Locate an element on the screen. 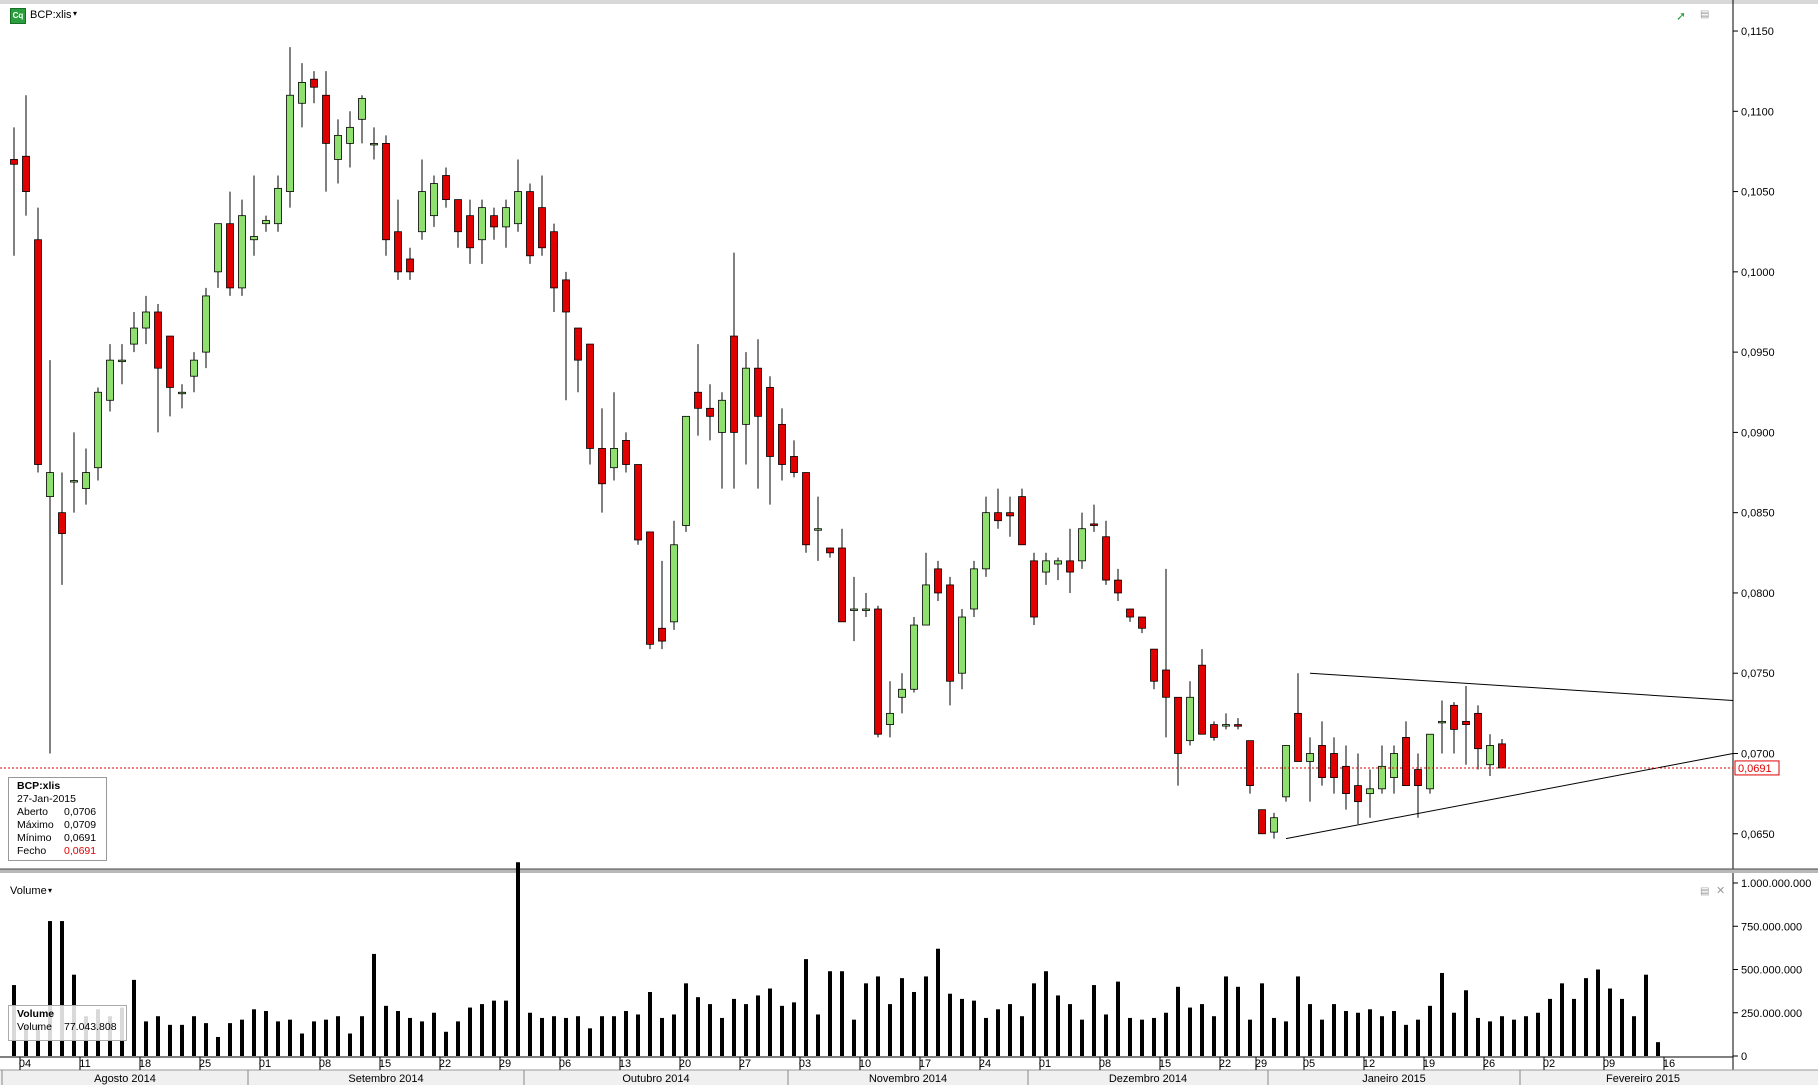  info-title: BCP:xlis is located at coordinates (39, 786).